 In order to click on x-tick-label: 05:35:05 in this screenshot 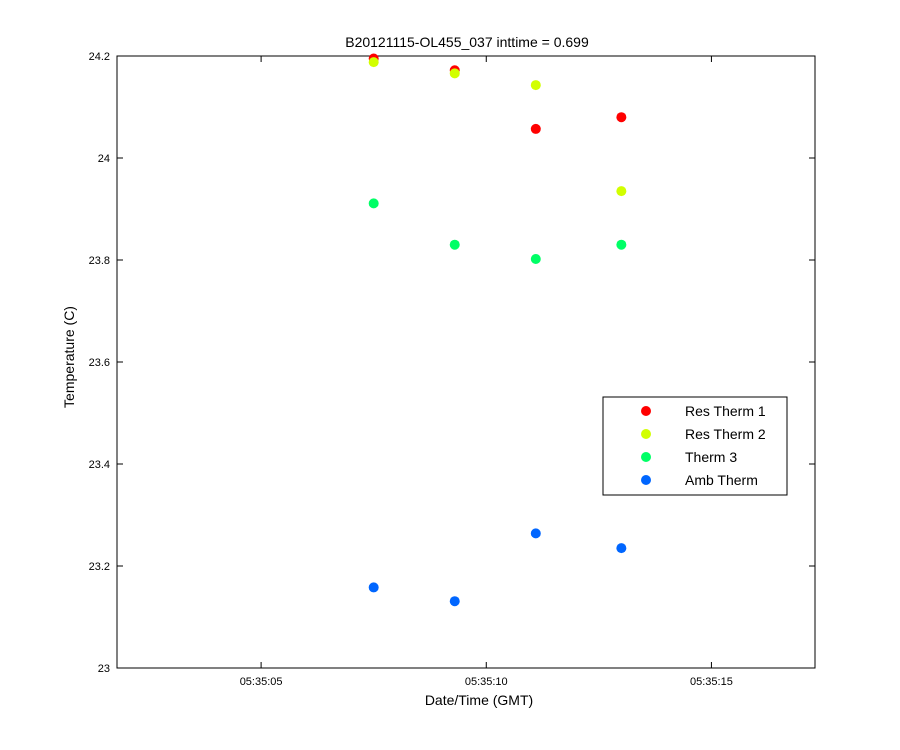, I will do `click(261, 682)`.